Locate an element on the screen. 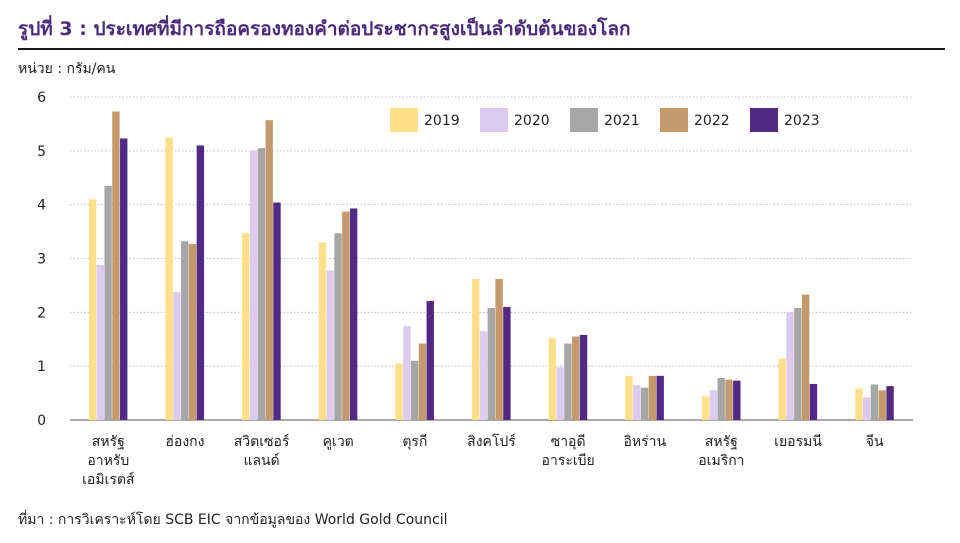 This screenshot has height=543, width=960. x-category-label: อาระเบีย is located at coordinates (568, 461).